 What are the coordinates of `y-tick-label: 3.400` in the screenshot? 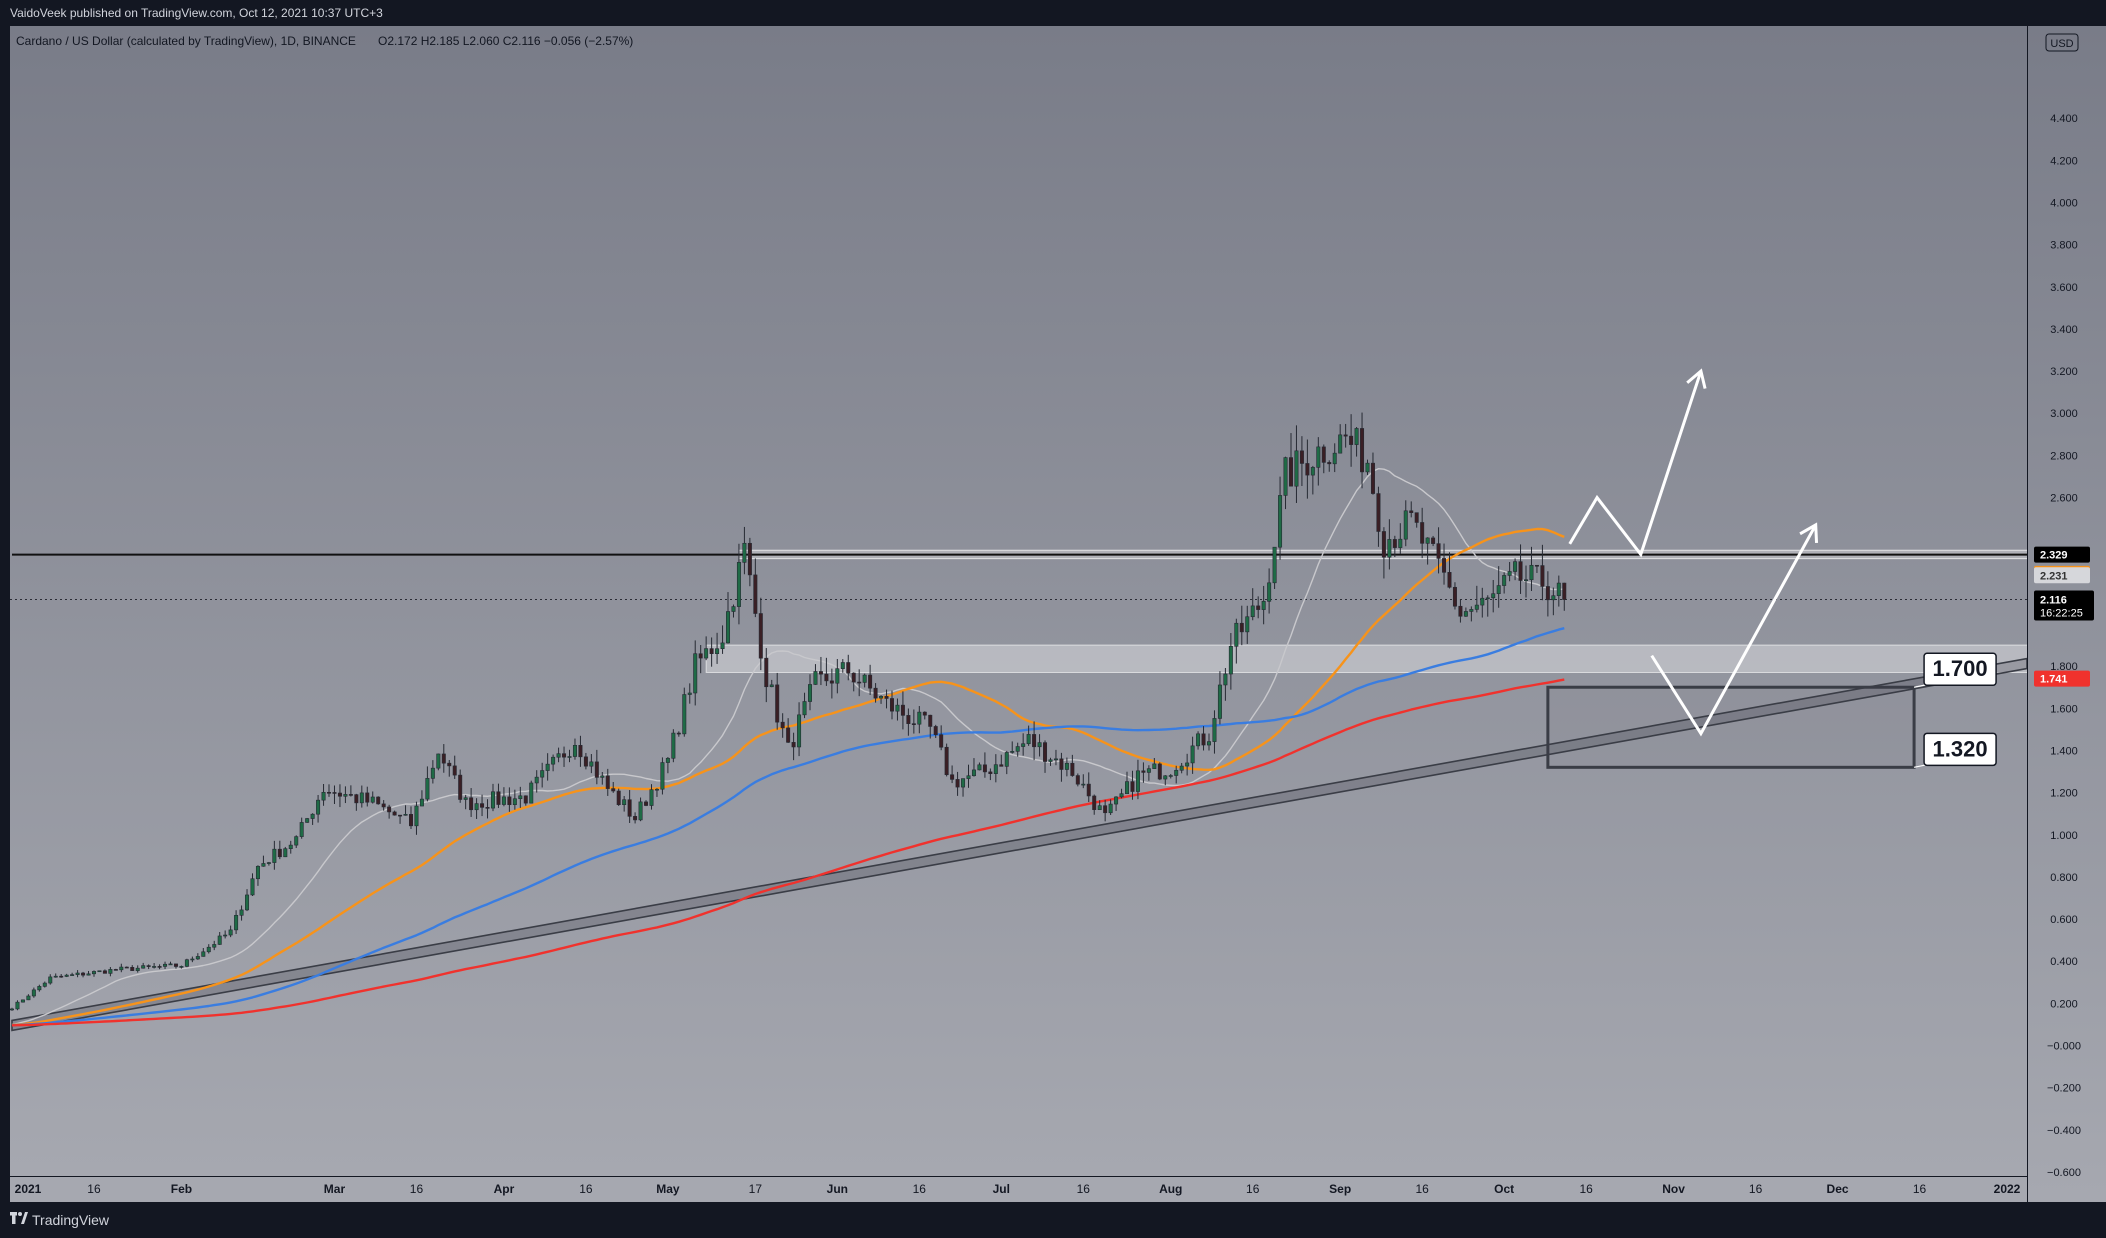 It's located at (2064, 330).